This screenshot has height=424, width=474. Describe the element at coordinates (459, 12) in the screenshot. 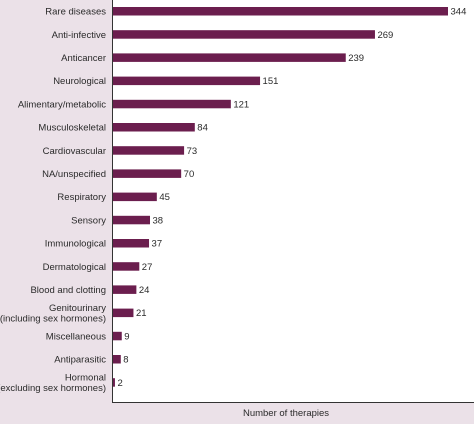

I see `value-label-0: 344` at that location.